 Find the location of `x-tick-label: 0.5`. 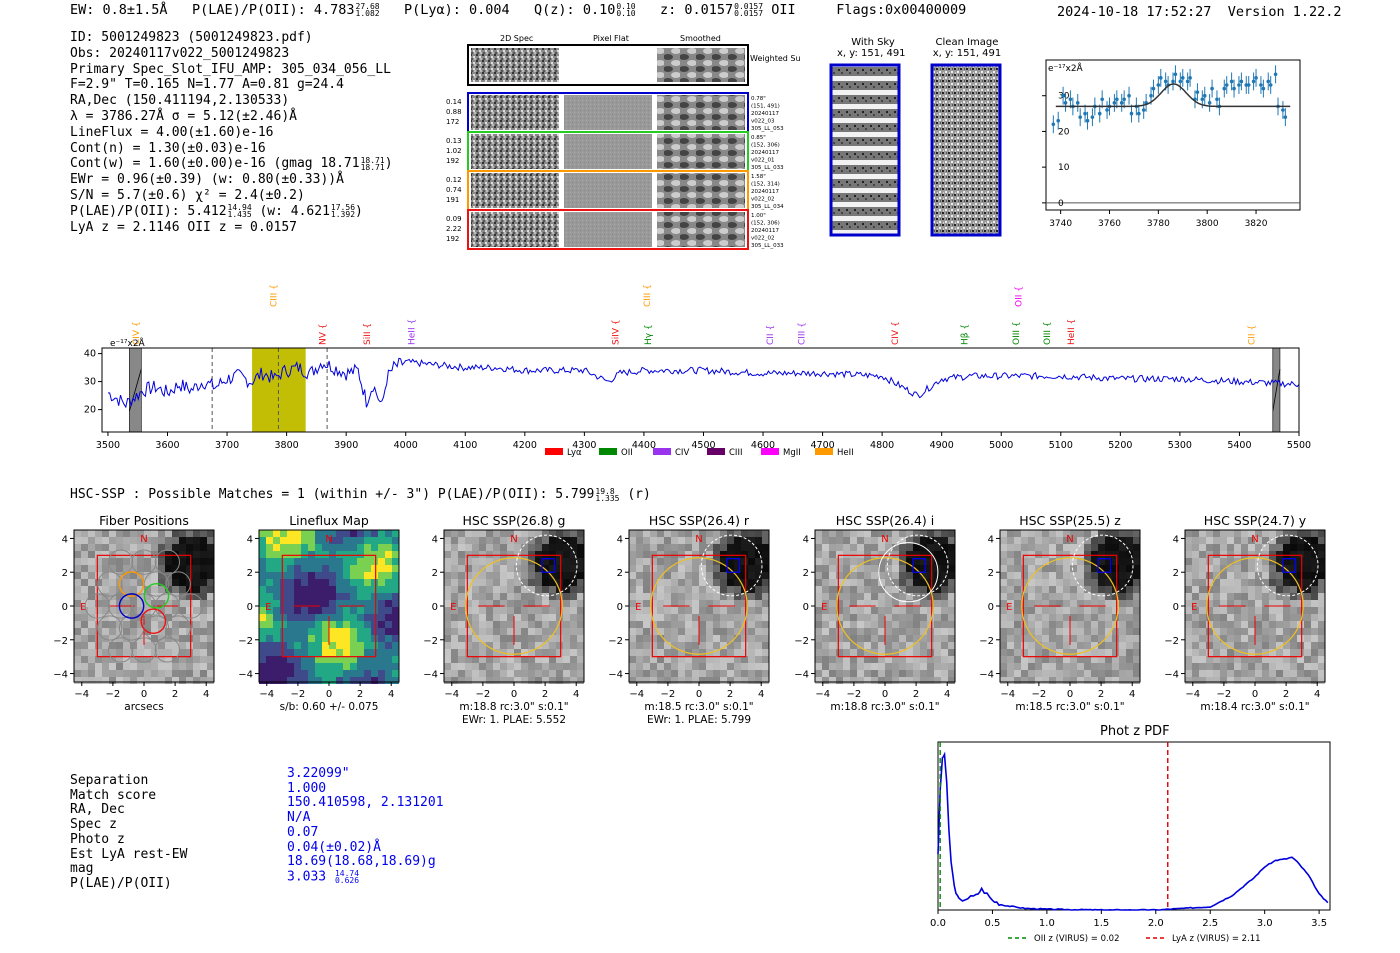

x-tick-label: 0.5 is located at coordinates (992, 923).